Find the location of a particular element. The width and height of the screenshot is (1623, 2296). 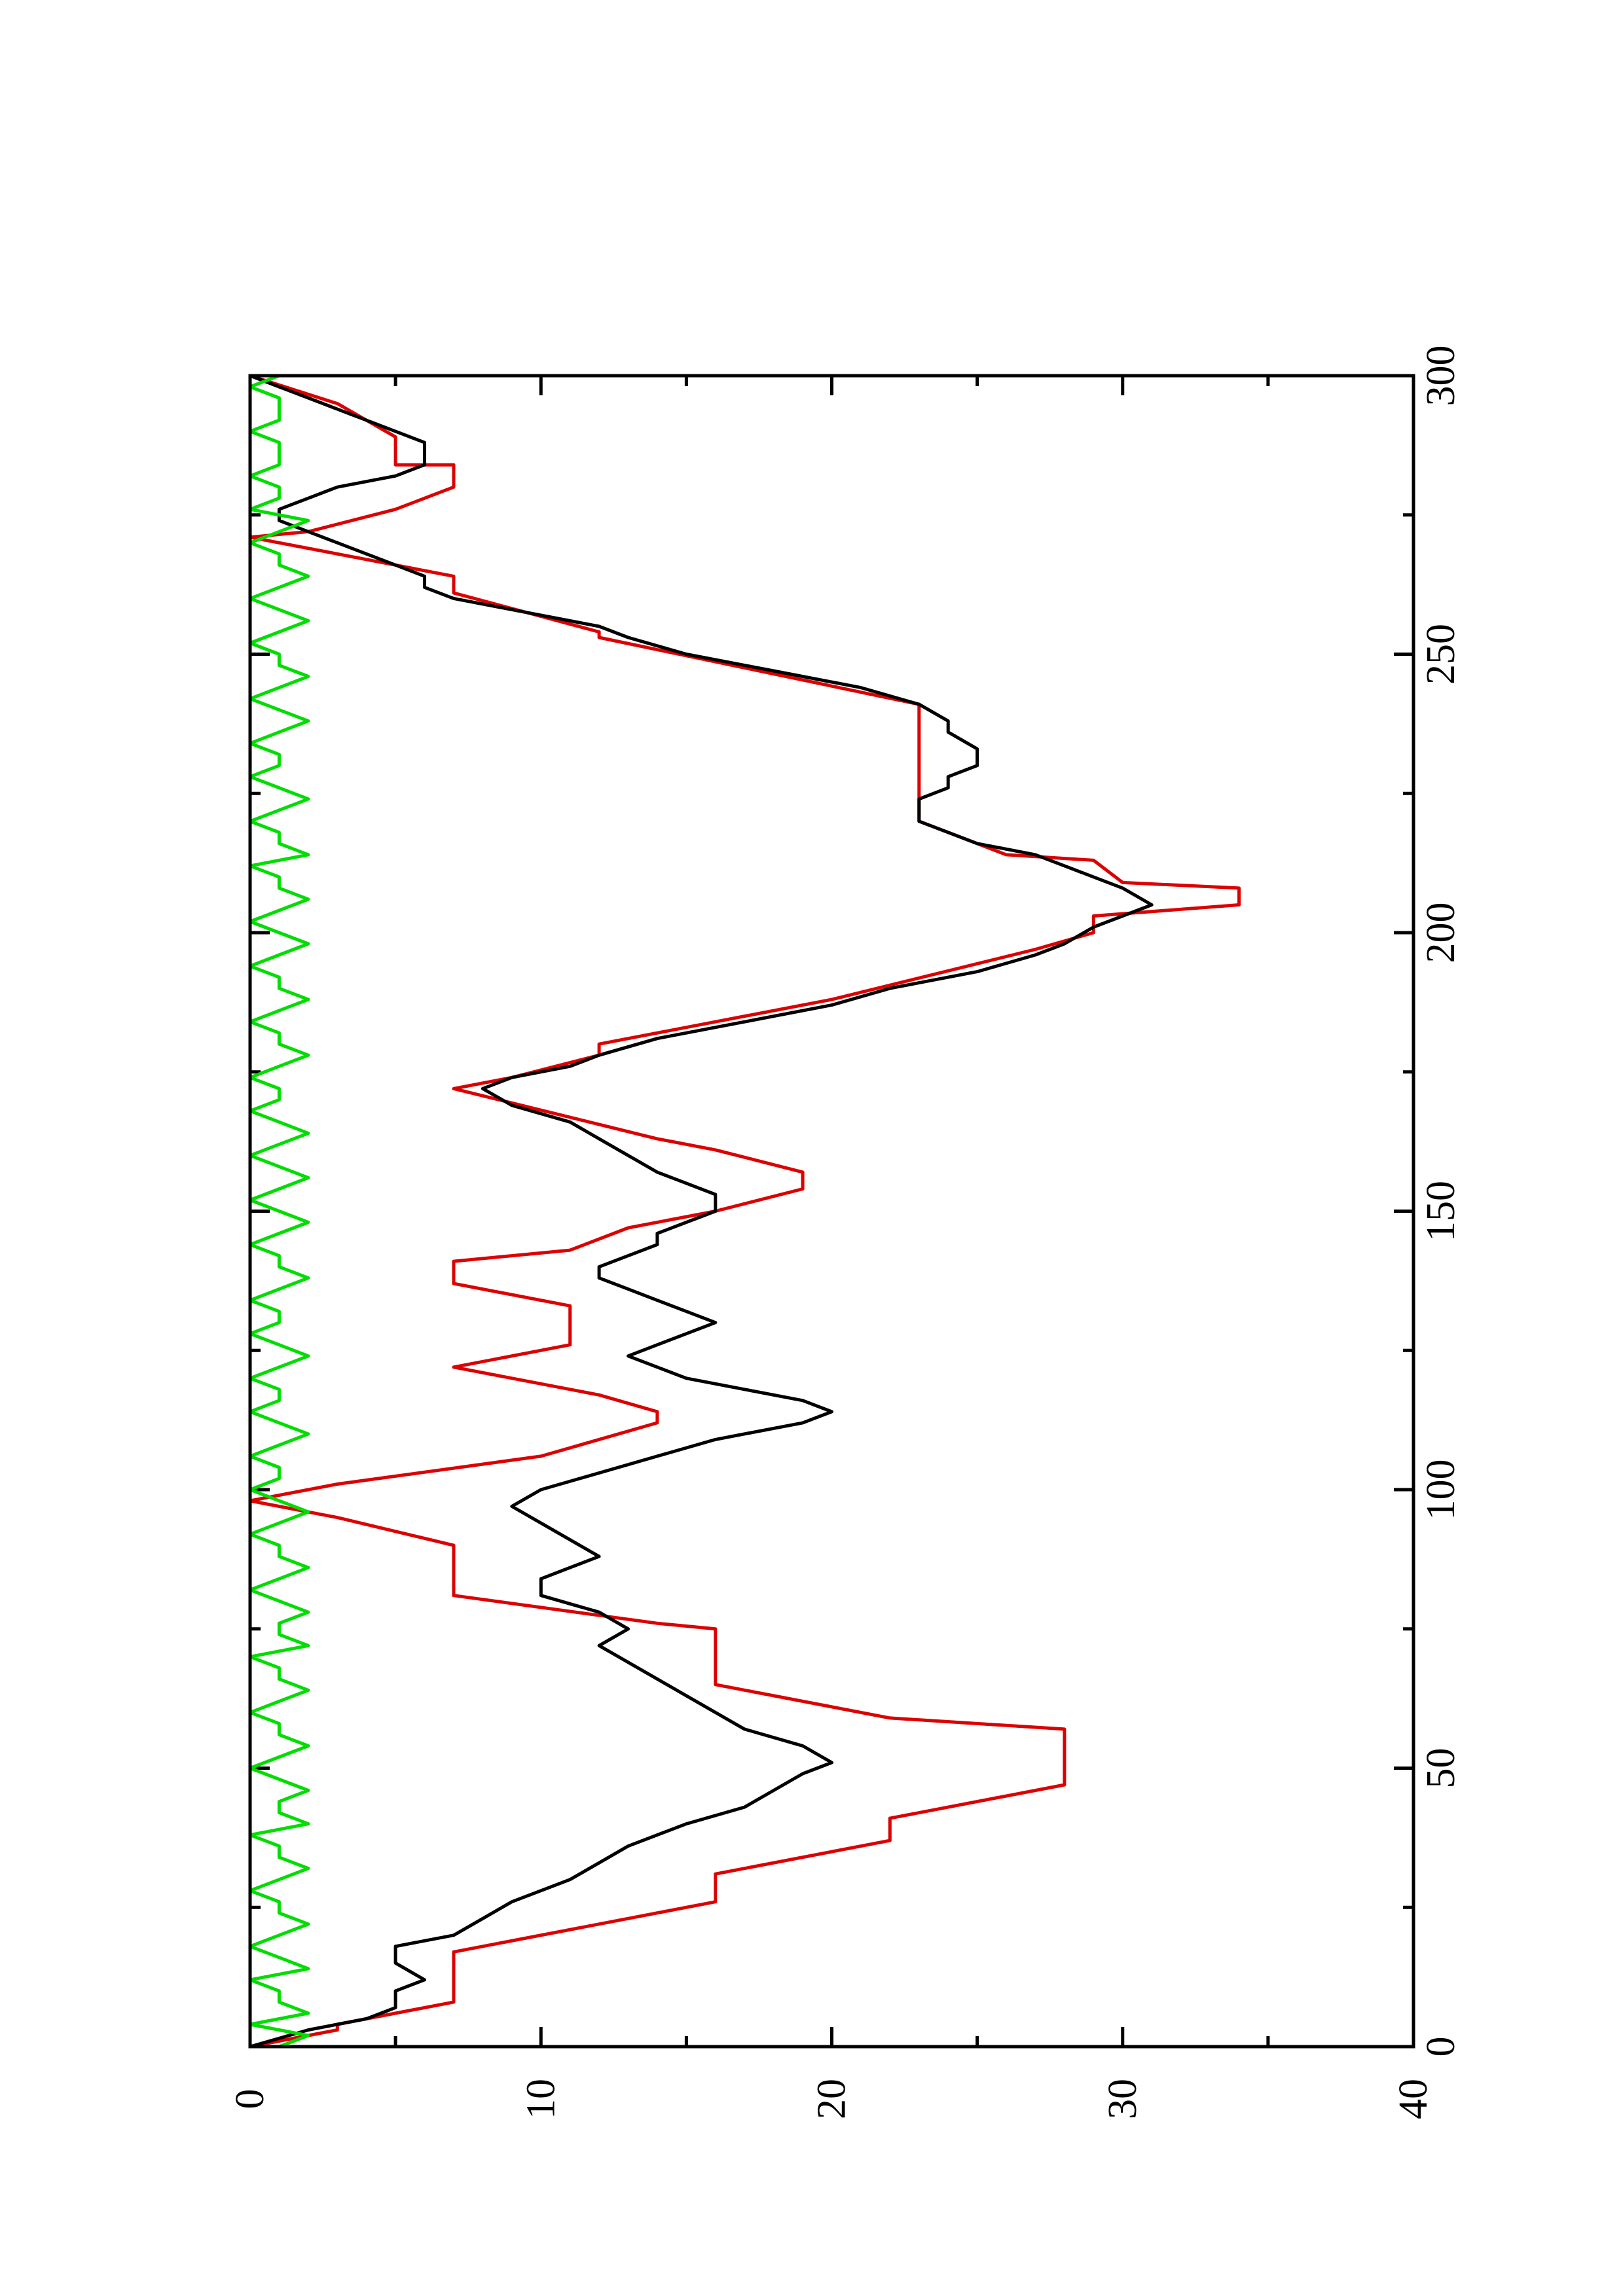

y-tick-label: 20 is located at coordinates (832, 2099).